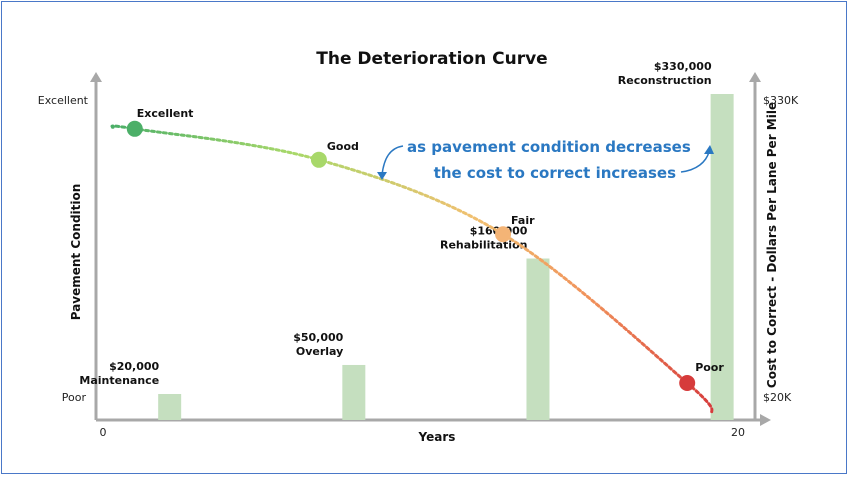  What do you see at coordinates (781, 100) in the screenshot?
I see `right-tick-max: $330K` at bounding box center [781, 100].